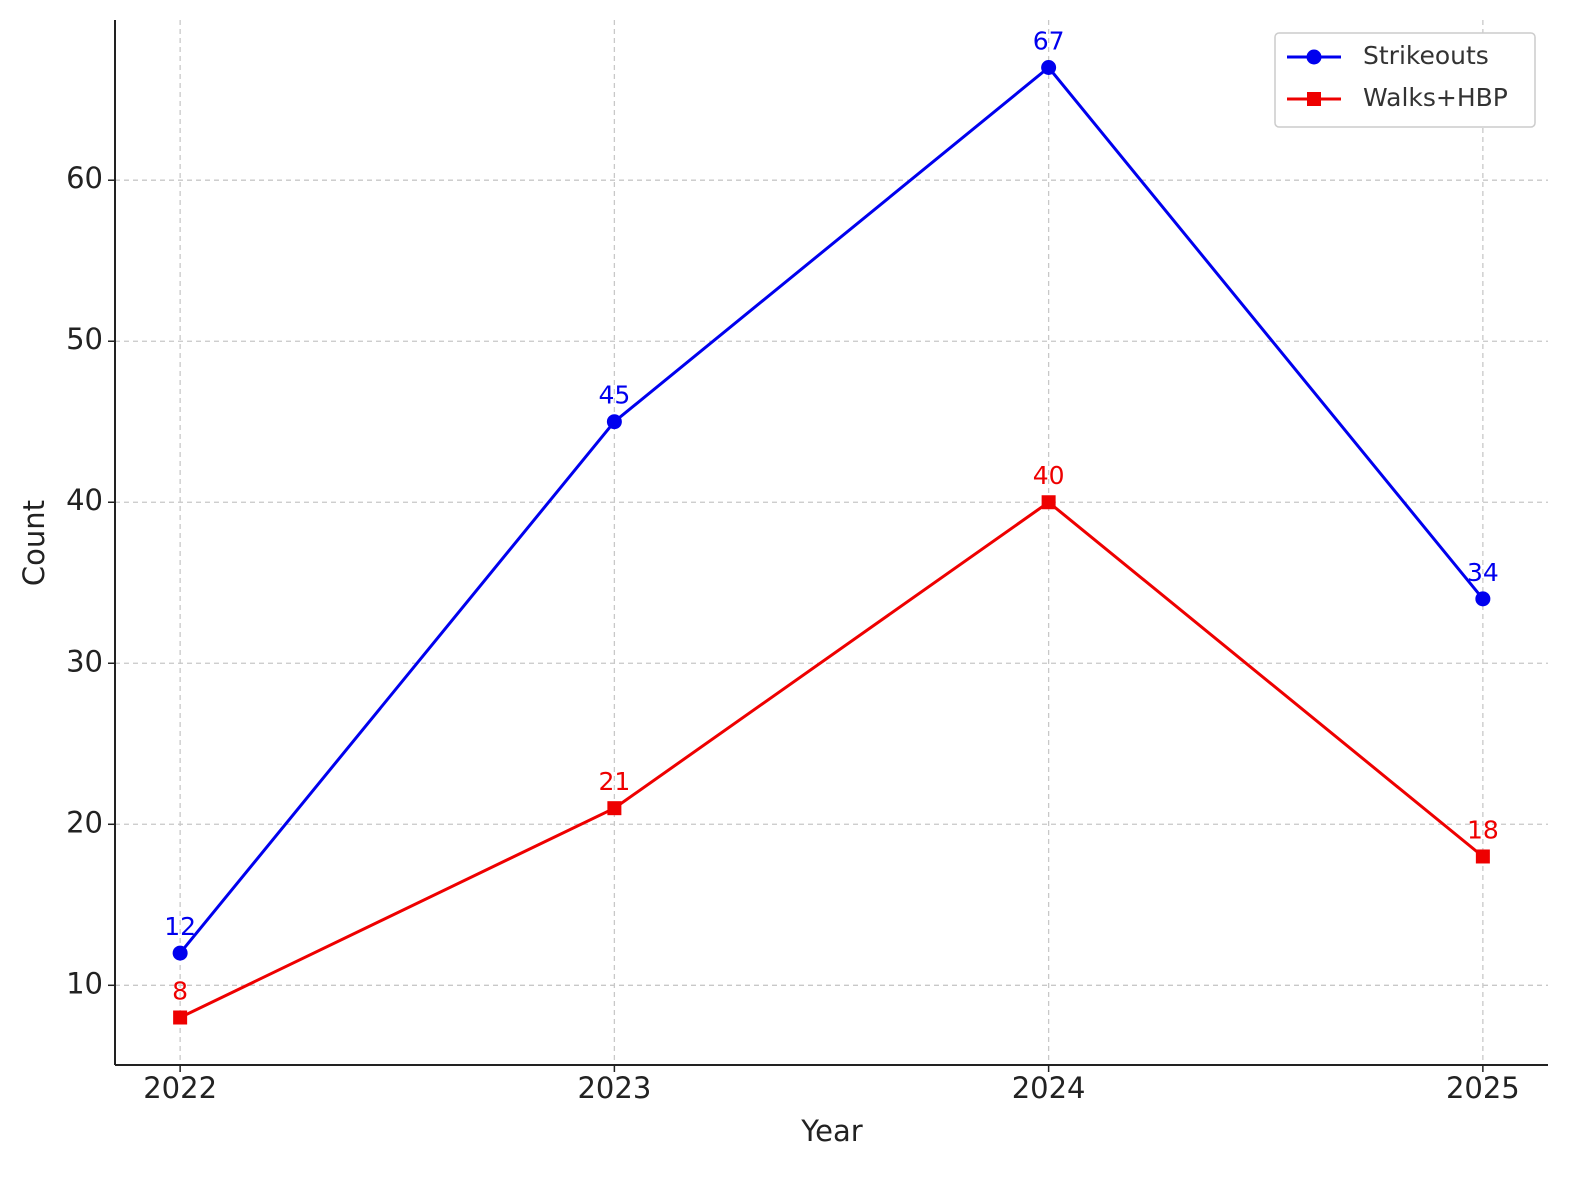  Describe the element at coordinates (1483, 1088) in the screenshot. I see `x-tick-label: 2025` at that location.